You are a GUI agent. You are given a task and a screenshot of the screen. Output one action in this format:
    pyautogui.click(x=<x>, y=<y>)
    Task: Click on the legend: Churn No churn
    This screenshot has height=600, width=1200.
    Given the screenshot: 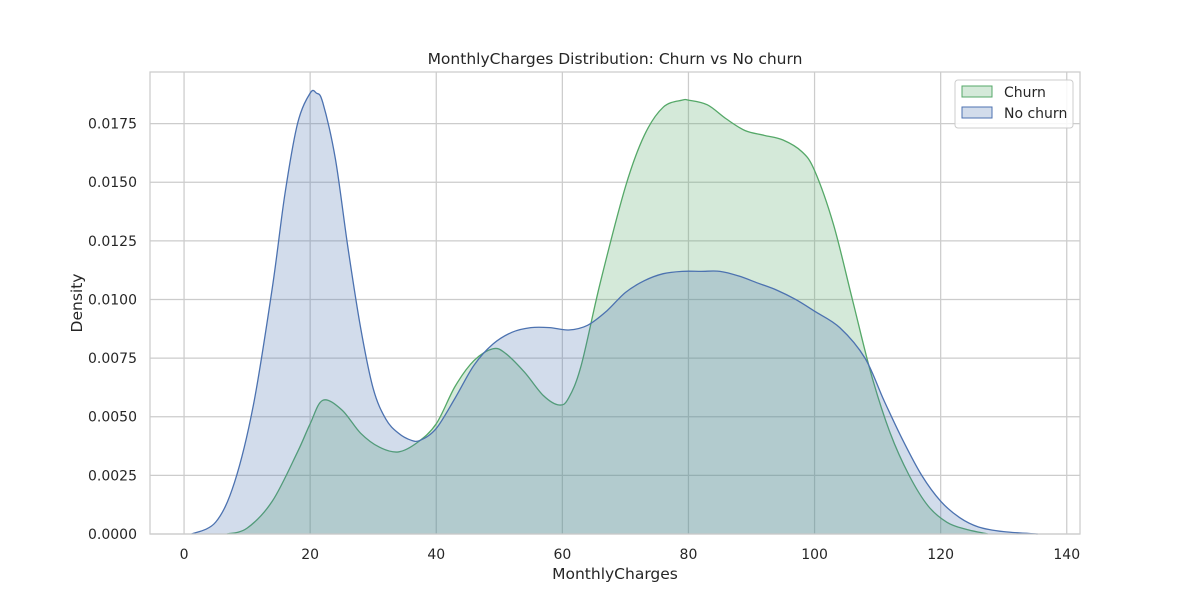 What is the action you would take?
    pyautogui.click(x=1014, y=104)
    